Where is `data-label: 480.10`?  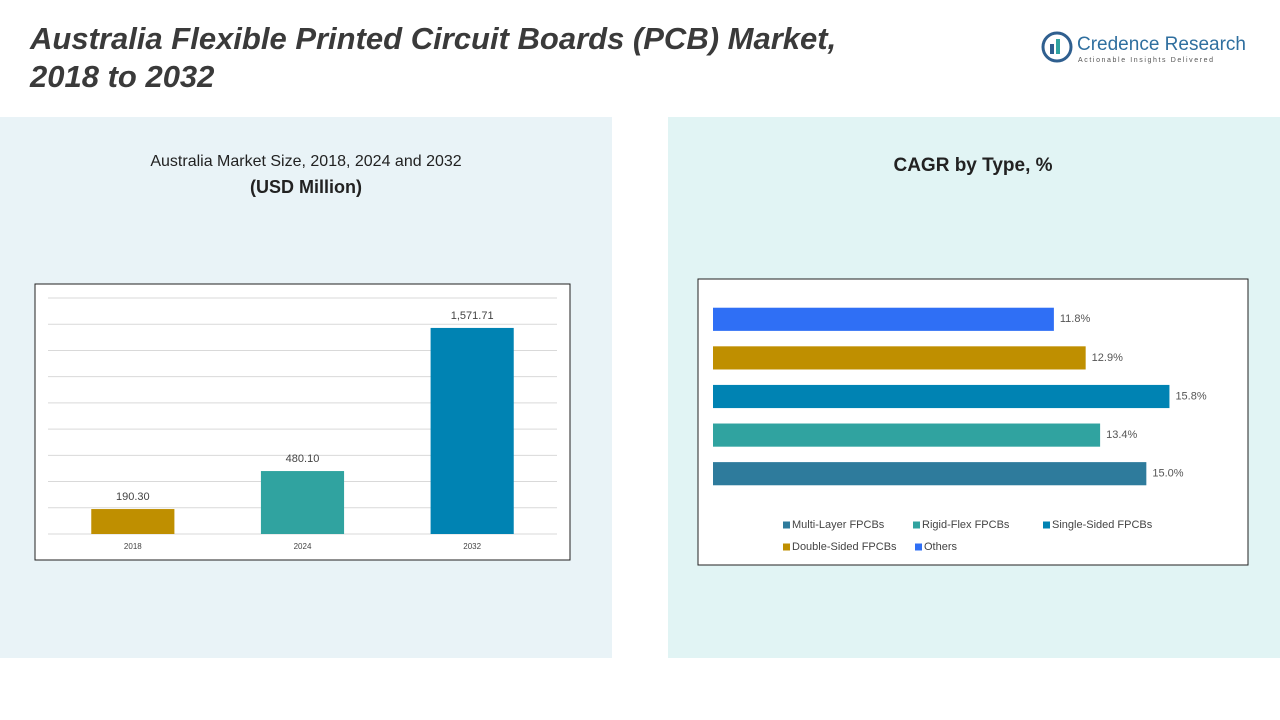
data-label: 480.10 is located at coordinates (303, 459).